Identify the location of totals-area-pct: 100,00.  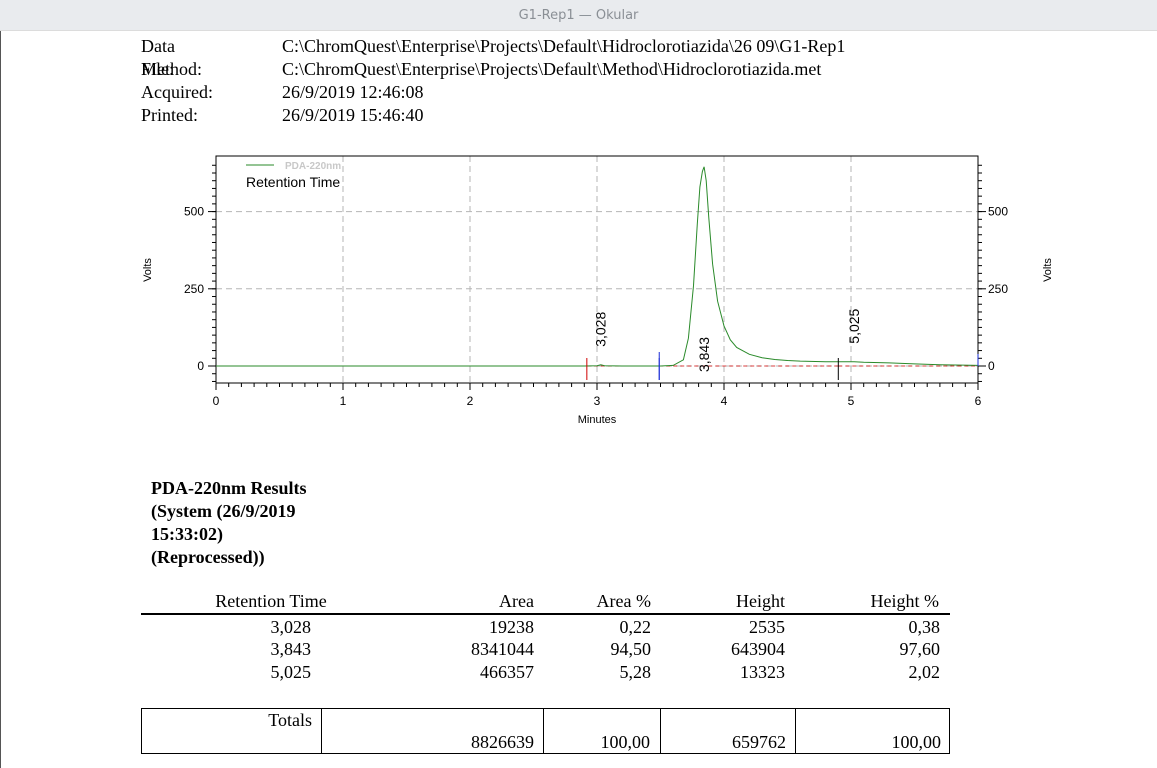
(625, 742).